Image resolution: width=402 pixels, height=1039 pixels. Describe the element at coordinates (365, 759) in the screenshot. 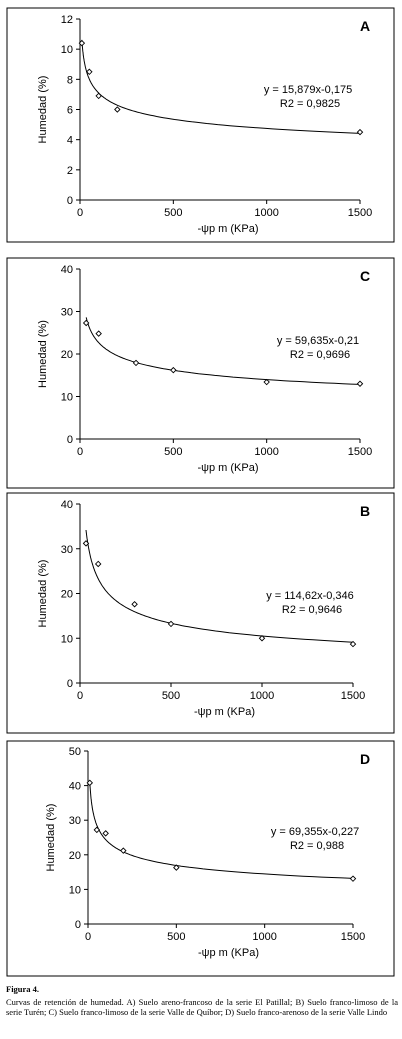

I see `panel-label: D` at that location.